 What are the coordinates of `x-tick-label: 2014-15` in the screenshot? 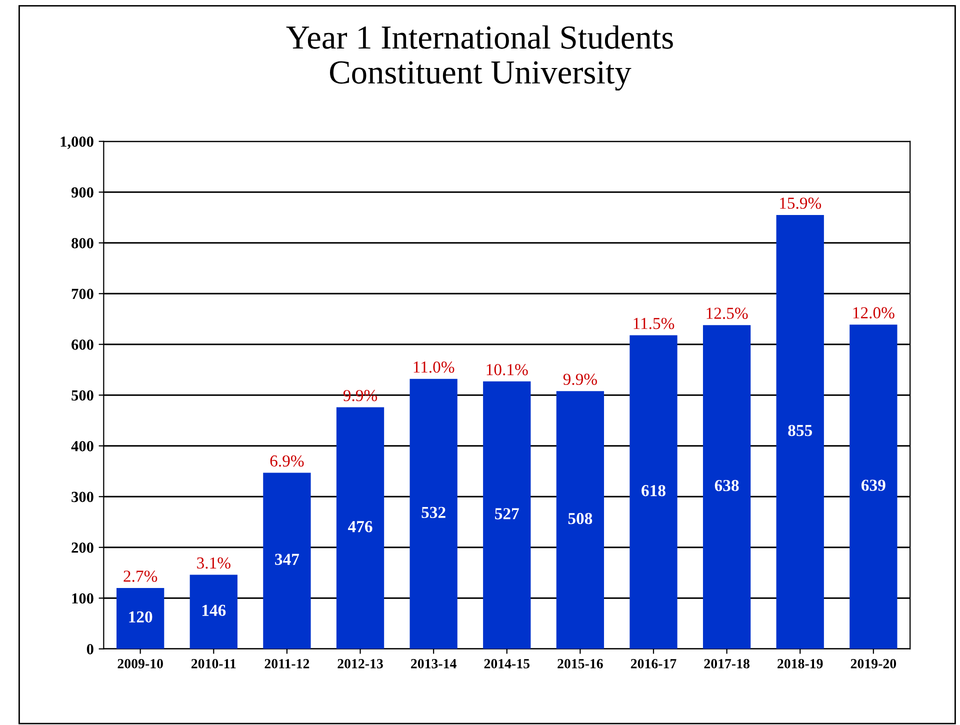 It's located at (507, 663).